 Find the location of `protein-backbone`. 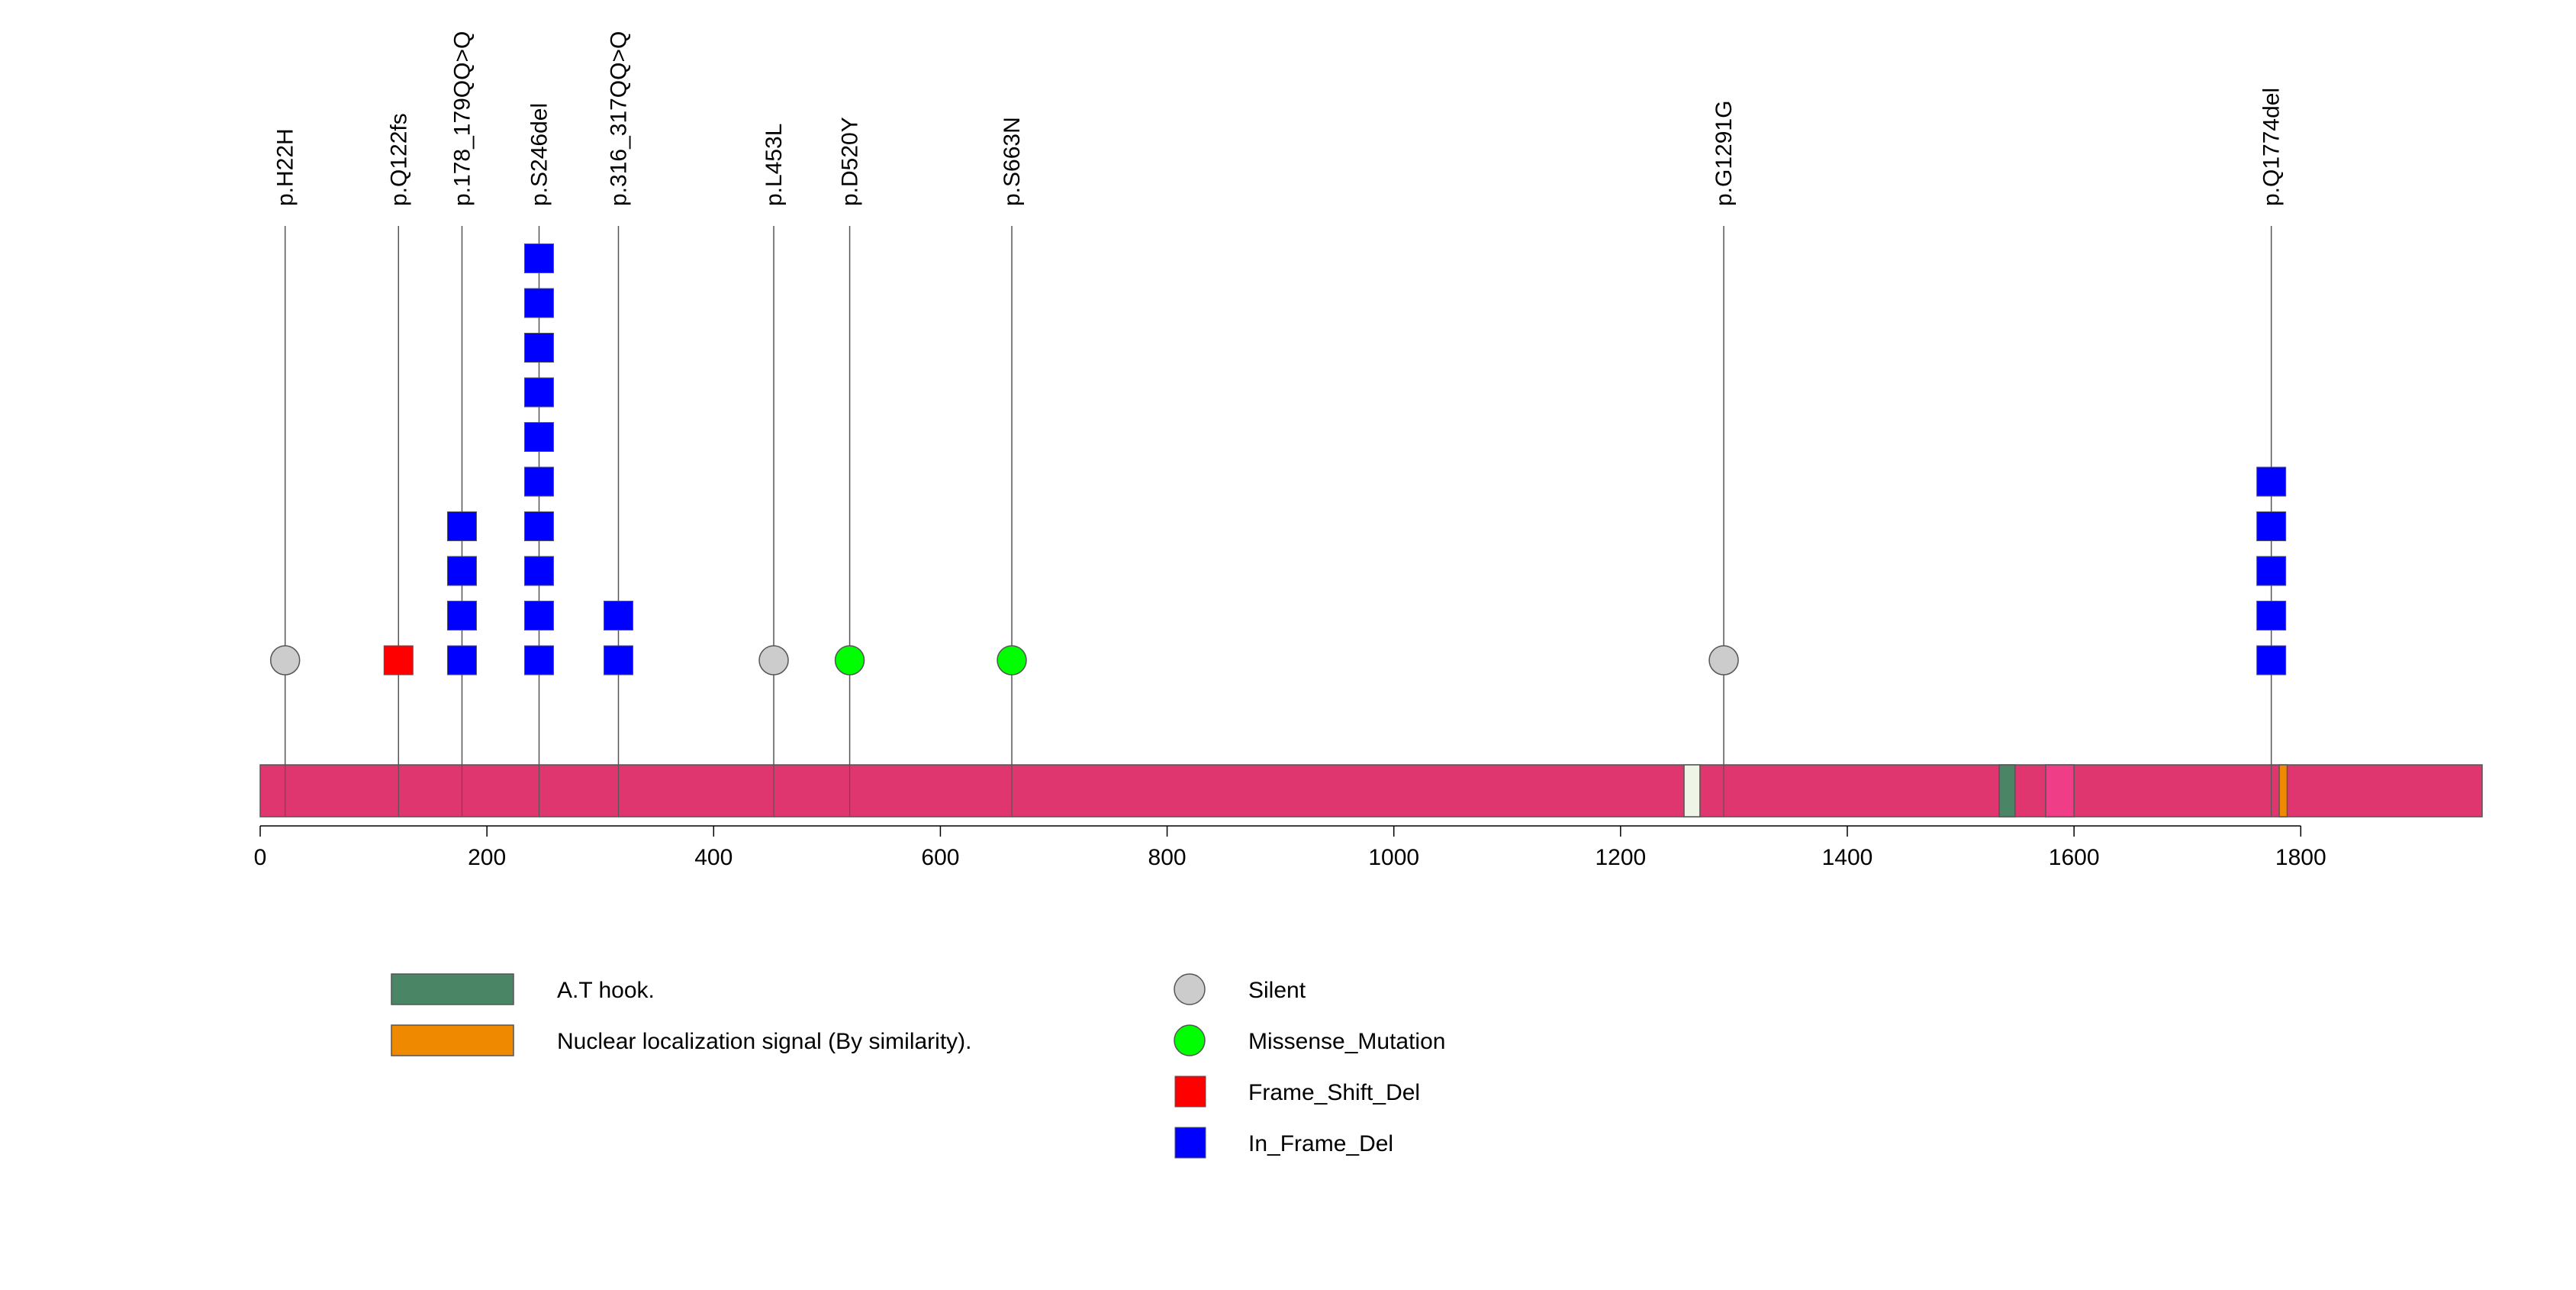

protein-backbone is located at coordinates (1371, 791).